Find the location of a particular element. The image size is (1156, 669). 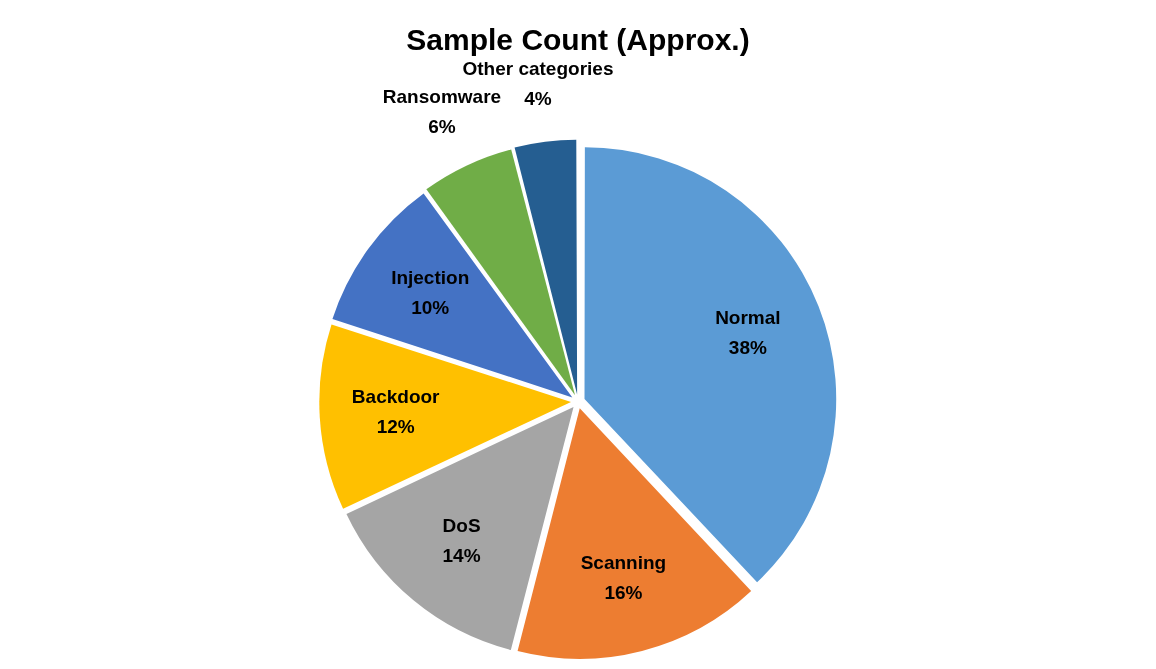

data-label: 4% is located at coordinates (538, 98).